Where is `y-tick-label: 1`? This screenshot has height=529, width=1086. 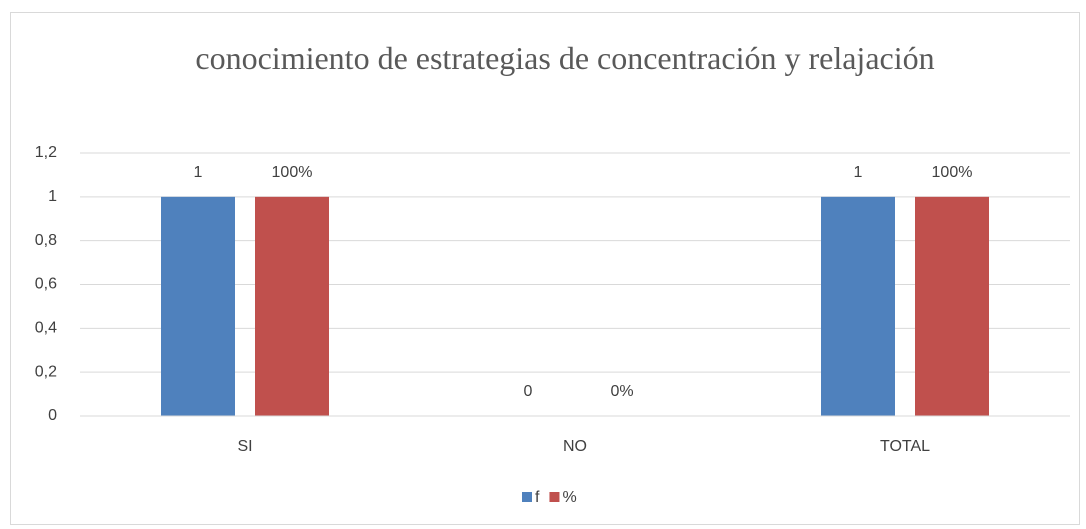 y-tick-label: 1 is located at coordinates (52, 196).